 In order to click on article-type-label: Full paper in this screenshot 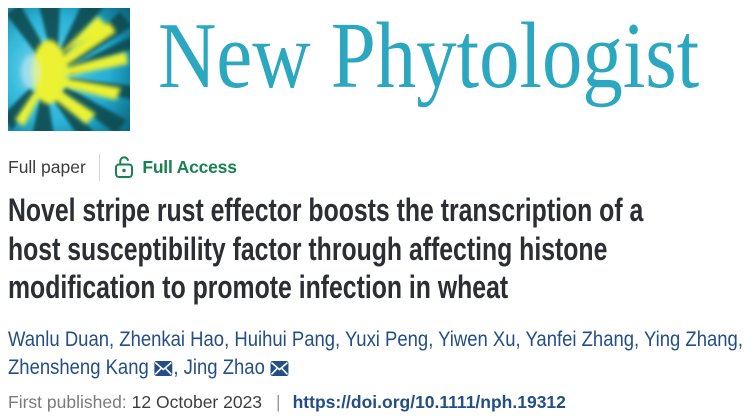, I will do `click(47, 166)`.